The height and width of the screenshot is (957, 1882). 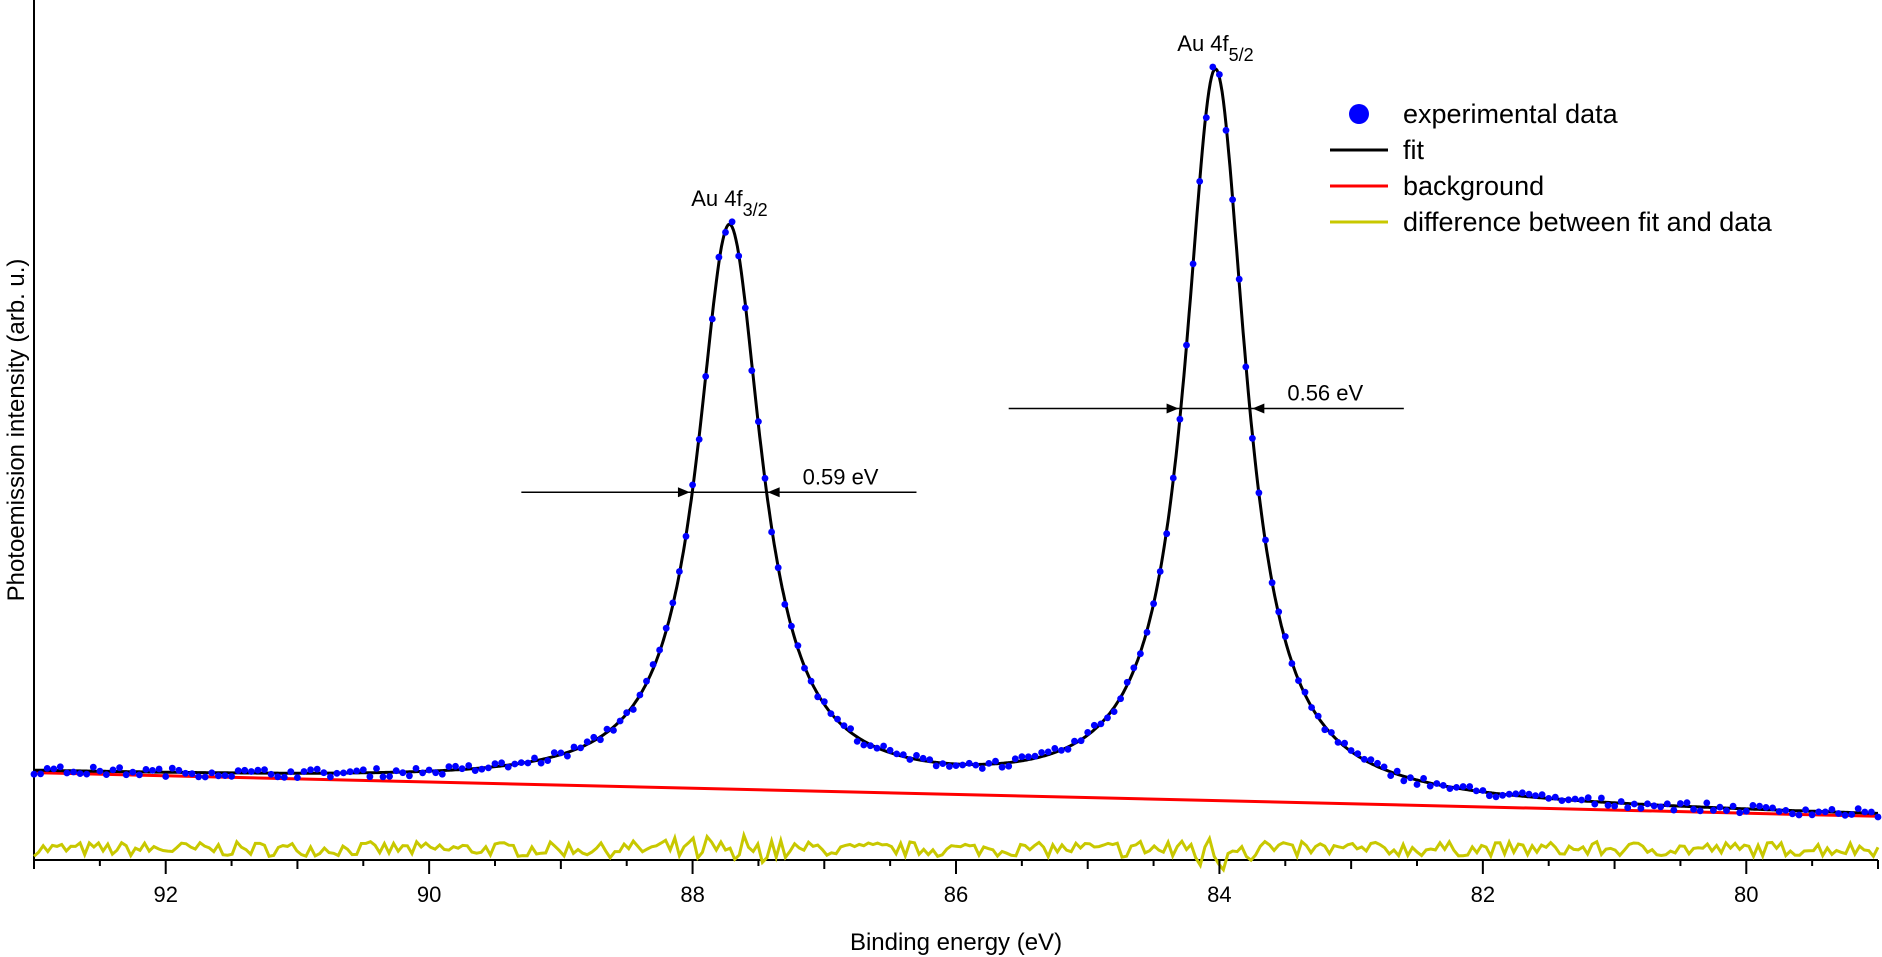 What do you see at coordinates (1483, 894) in the screenshot?
I see `x-tick-label: 82` at bounding box center [1483, 894].